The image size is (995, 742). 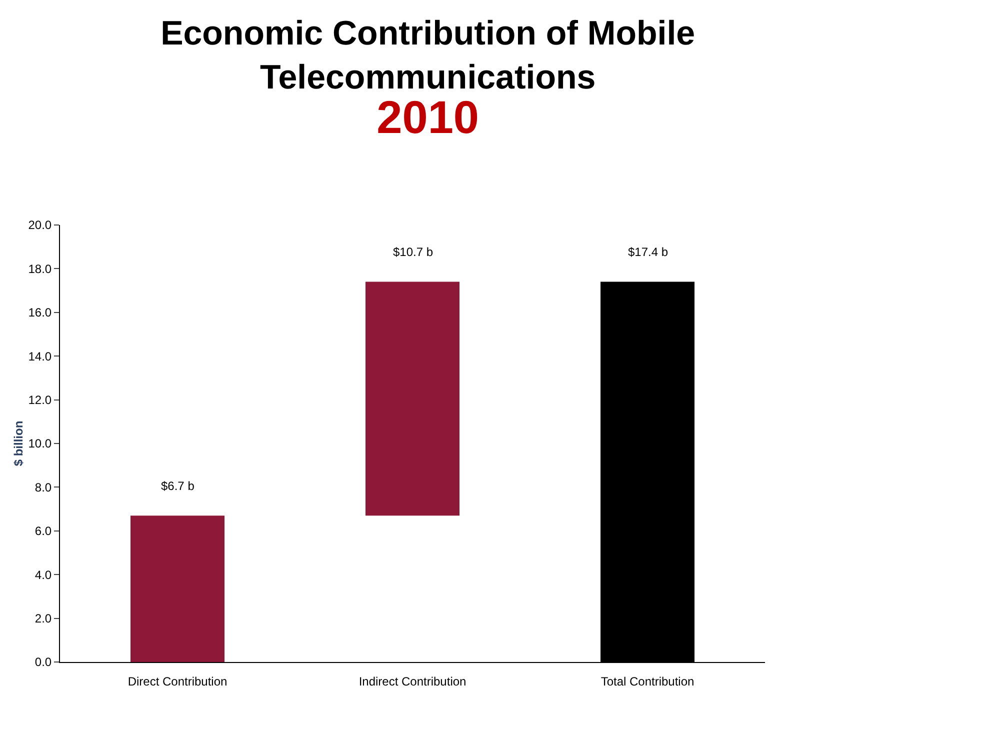 What do you see at coordinates (40, 313) in the screenshot?
I see `y-tick-label: 16.0` at bounding box center [40, 313].